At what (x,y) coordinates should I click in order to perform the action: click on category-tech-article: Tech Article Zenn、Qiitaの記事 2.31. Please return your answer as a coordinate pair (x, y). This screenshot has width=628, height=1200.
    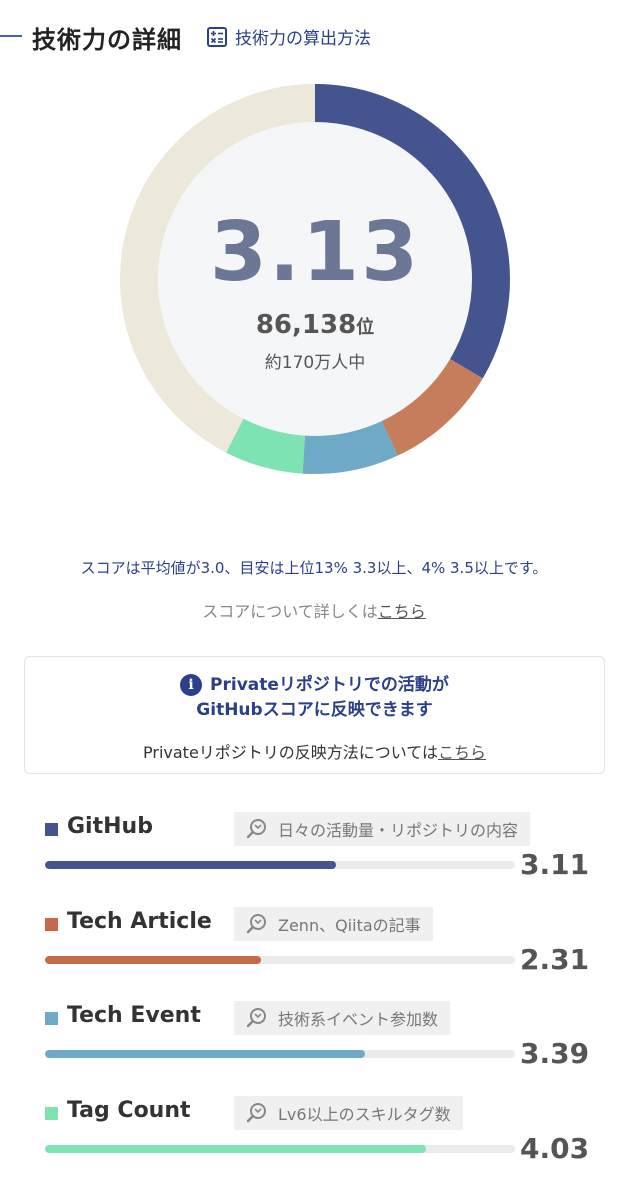
    Looking at the image, I should click on (314, 947).